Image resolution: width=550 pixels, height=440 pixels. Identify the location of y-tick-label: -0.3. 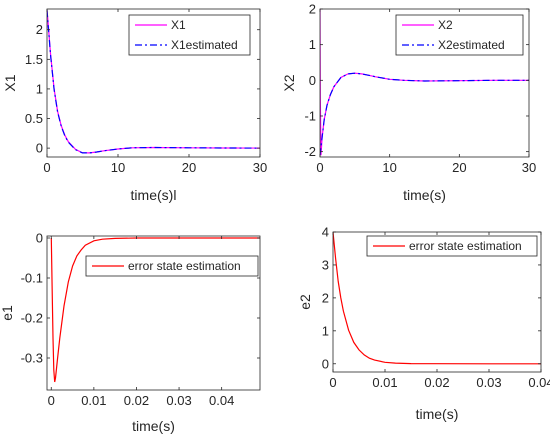
(32, 358).